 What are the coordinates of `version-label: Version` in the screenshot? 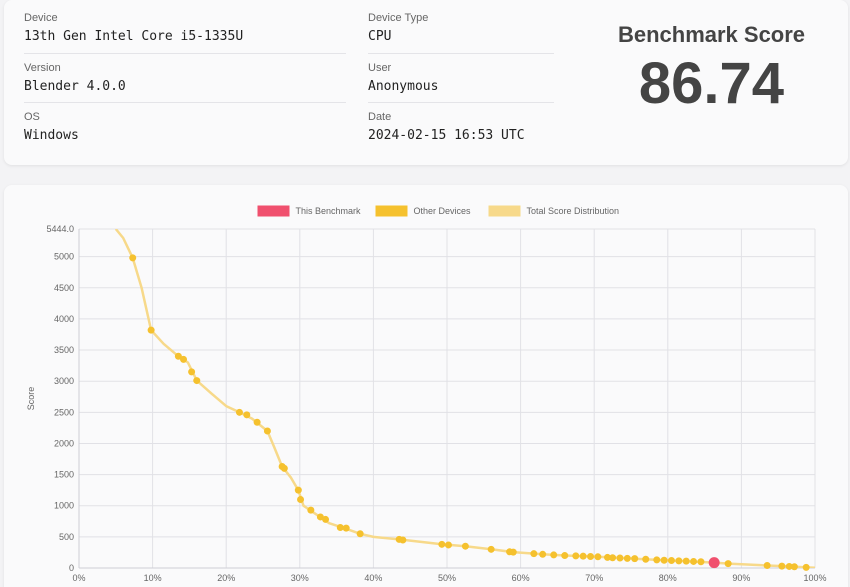 It's located at (42, 68).